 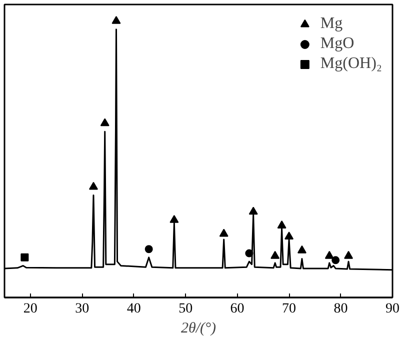 I want to click on legend-label: Mg, so click(x=331, y=24).